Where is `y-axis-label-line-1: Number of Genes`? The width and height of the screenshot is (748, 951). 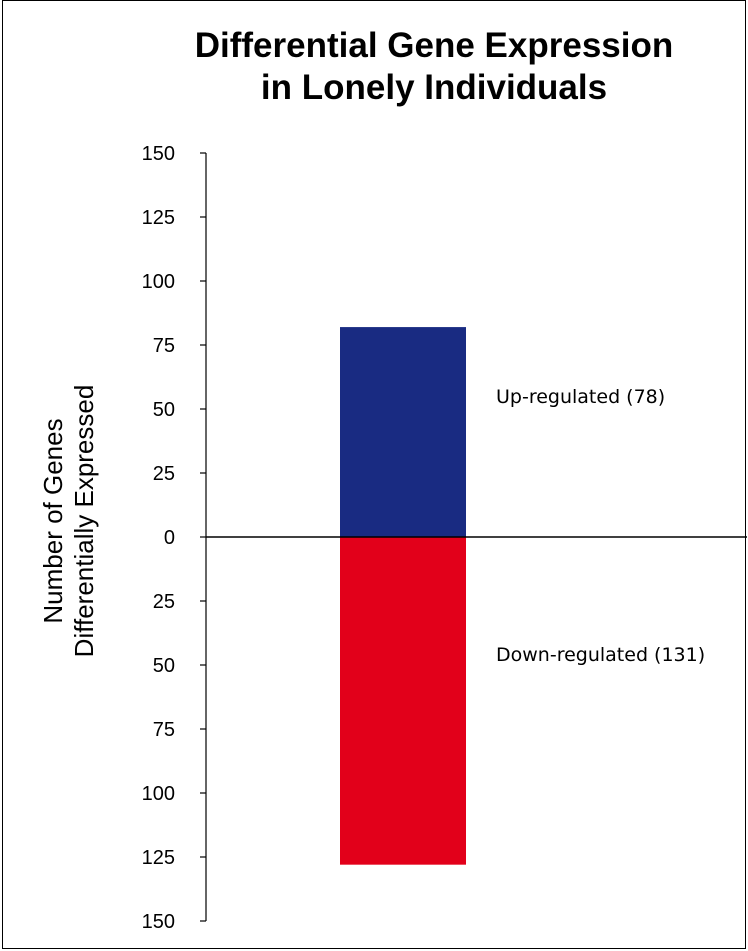
y-axis-label-line-1: Number of Genes is located at coordinates (53, 520).